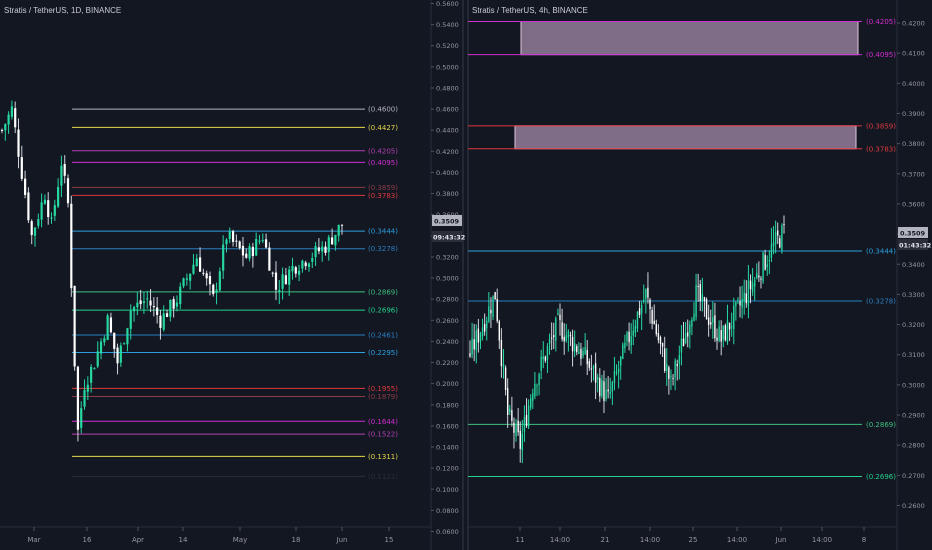 The width and height of the screenshot is (932, 550). I want to click on x-tick-label: 15, so click(389, 540).